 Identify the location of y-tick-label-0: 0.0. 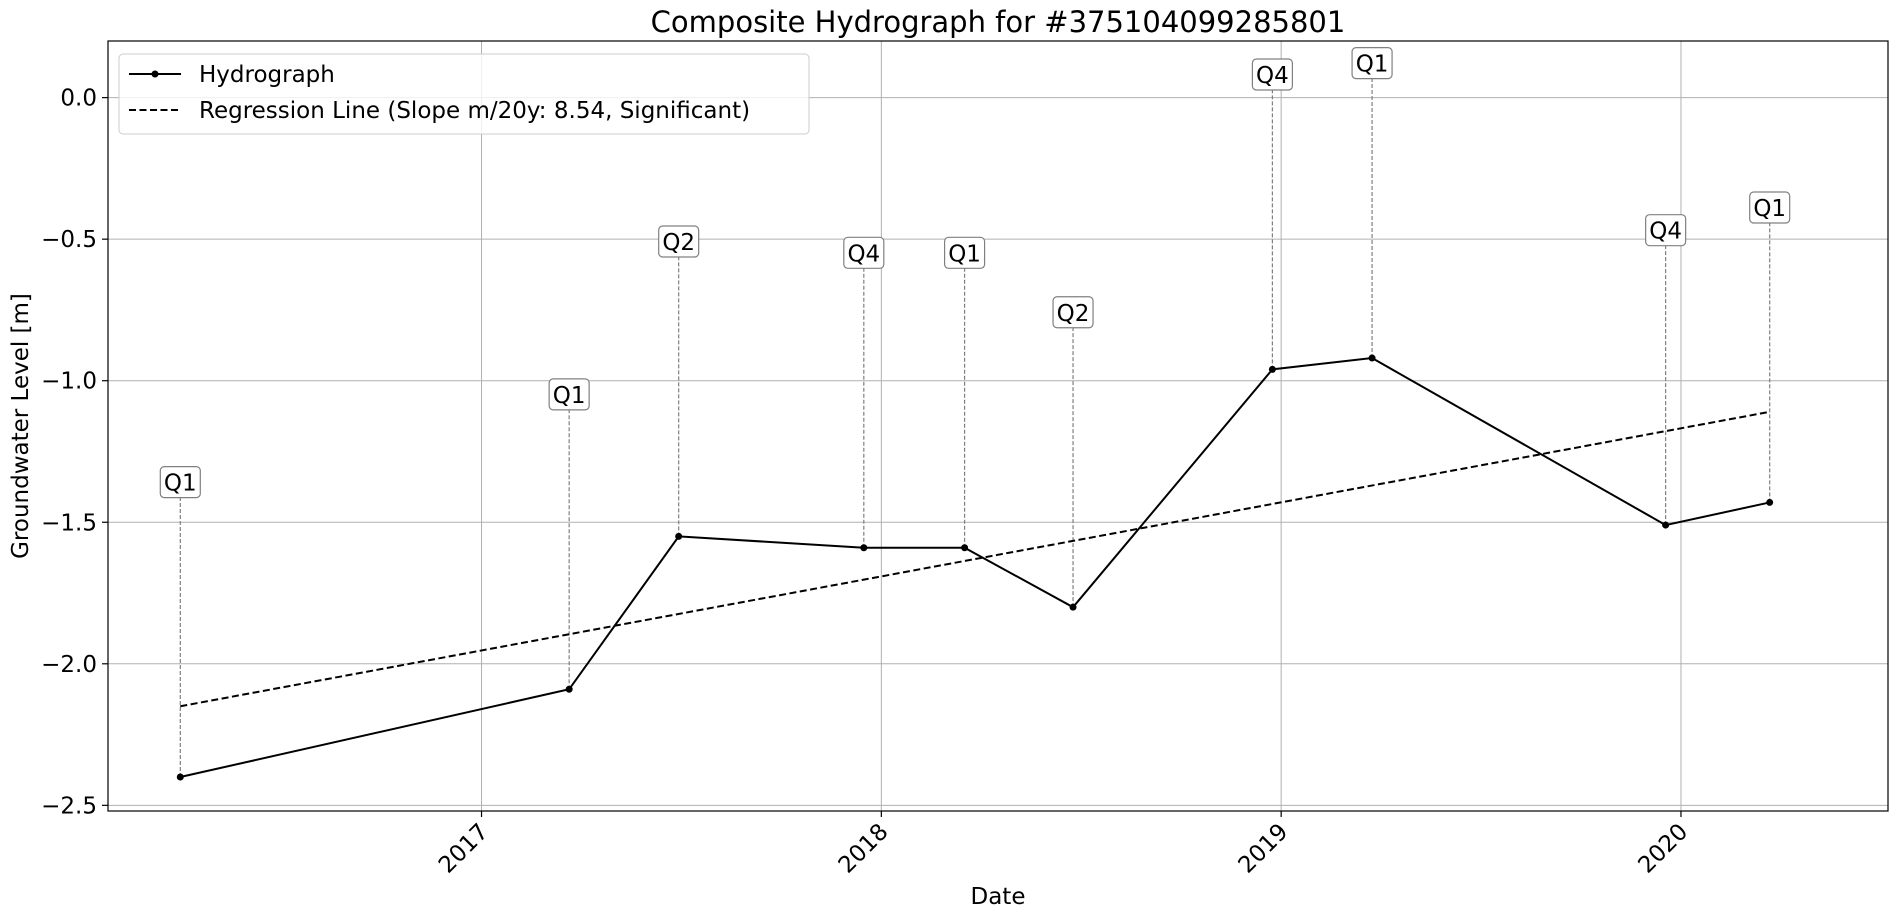
(78, 99).